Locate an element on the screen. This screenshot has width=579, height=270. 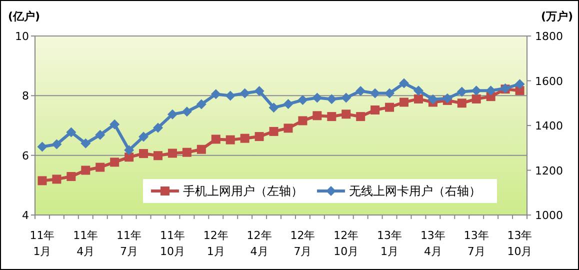
y-tick-label: 8 is located at coordinates (25, 96).